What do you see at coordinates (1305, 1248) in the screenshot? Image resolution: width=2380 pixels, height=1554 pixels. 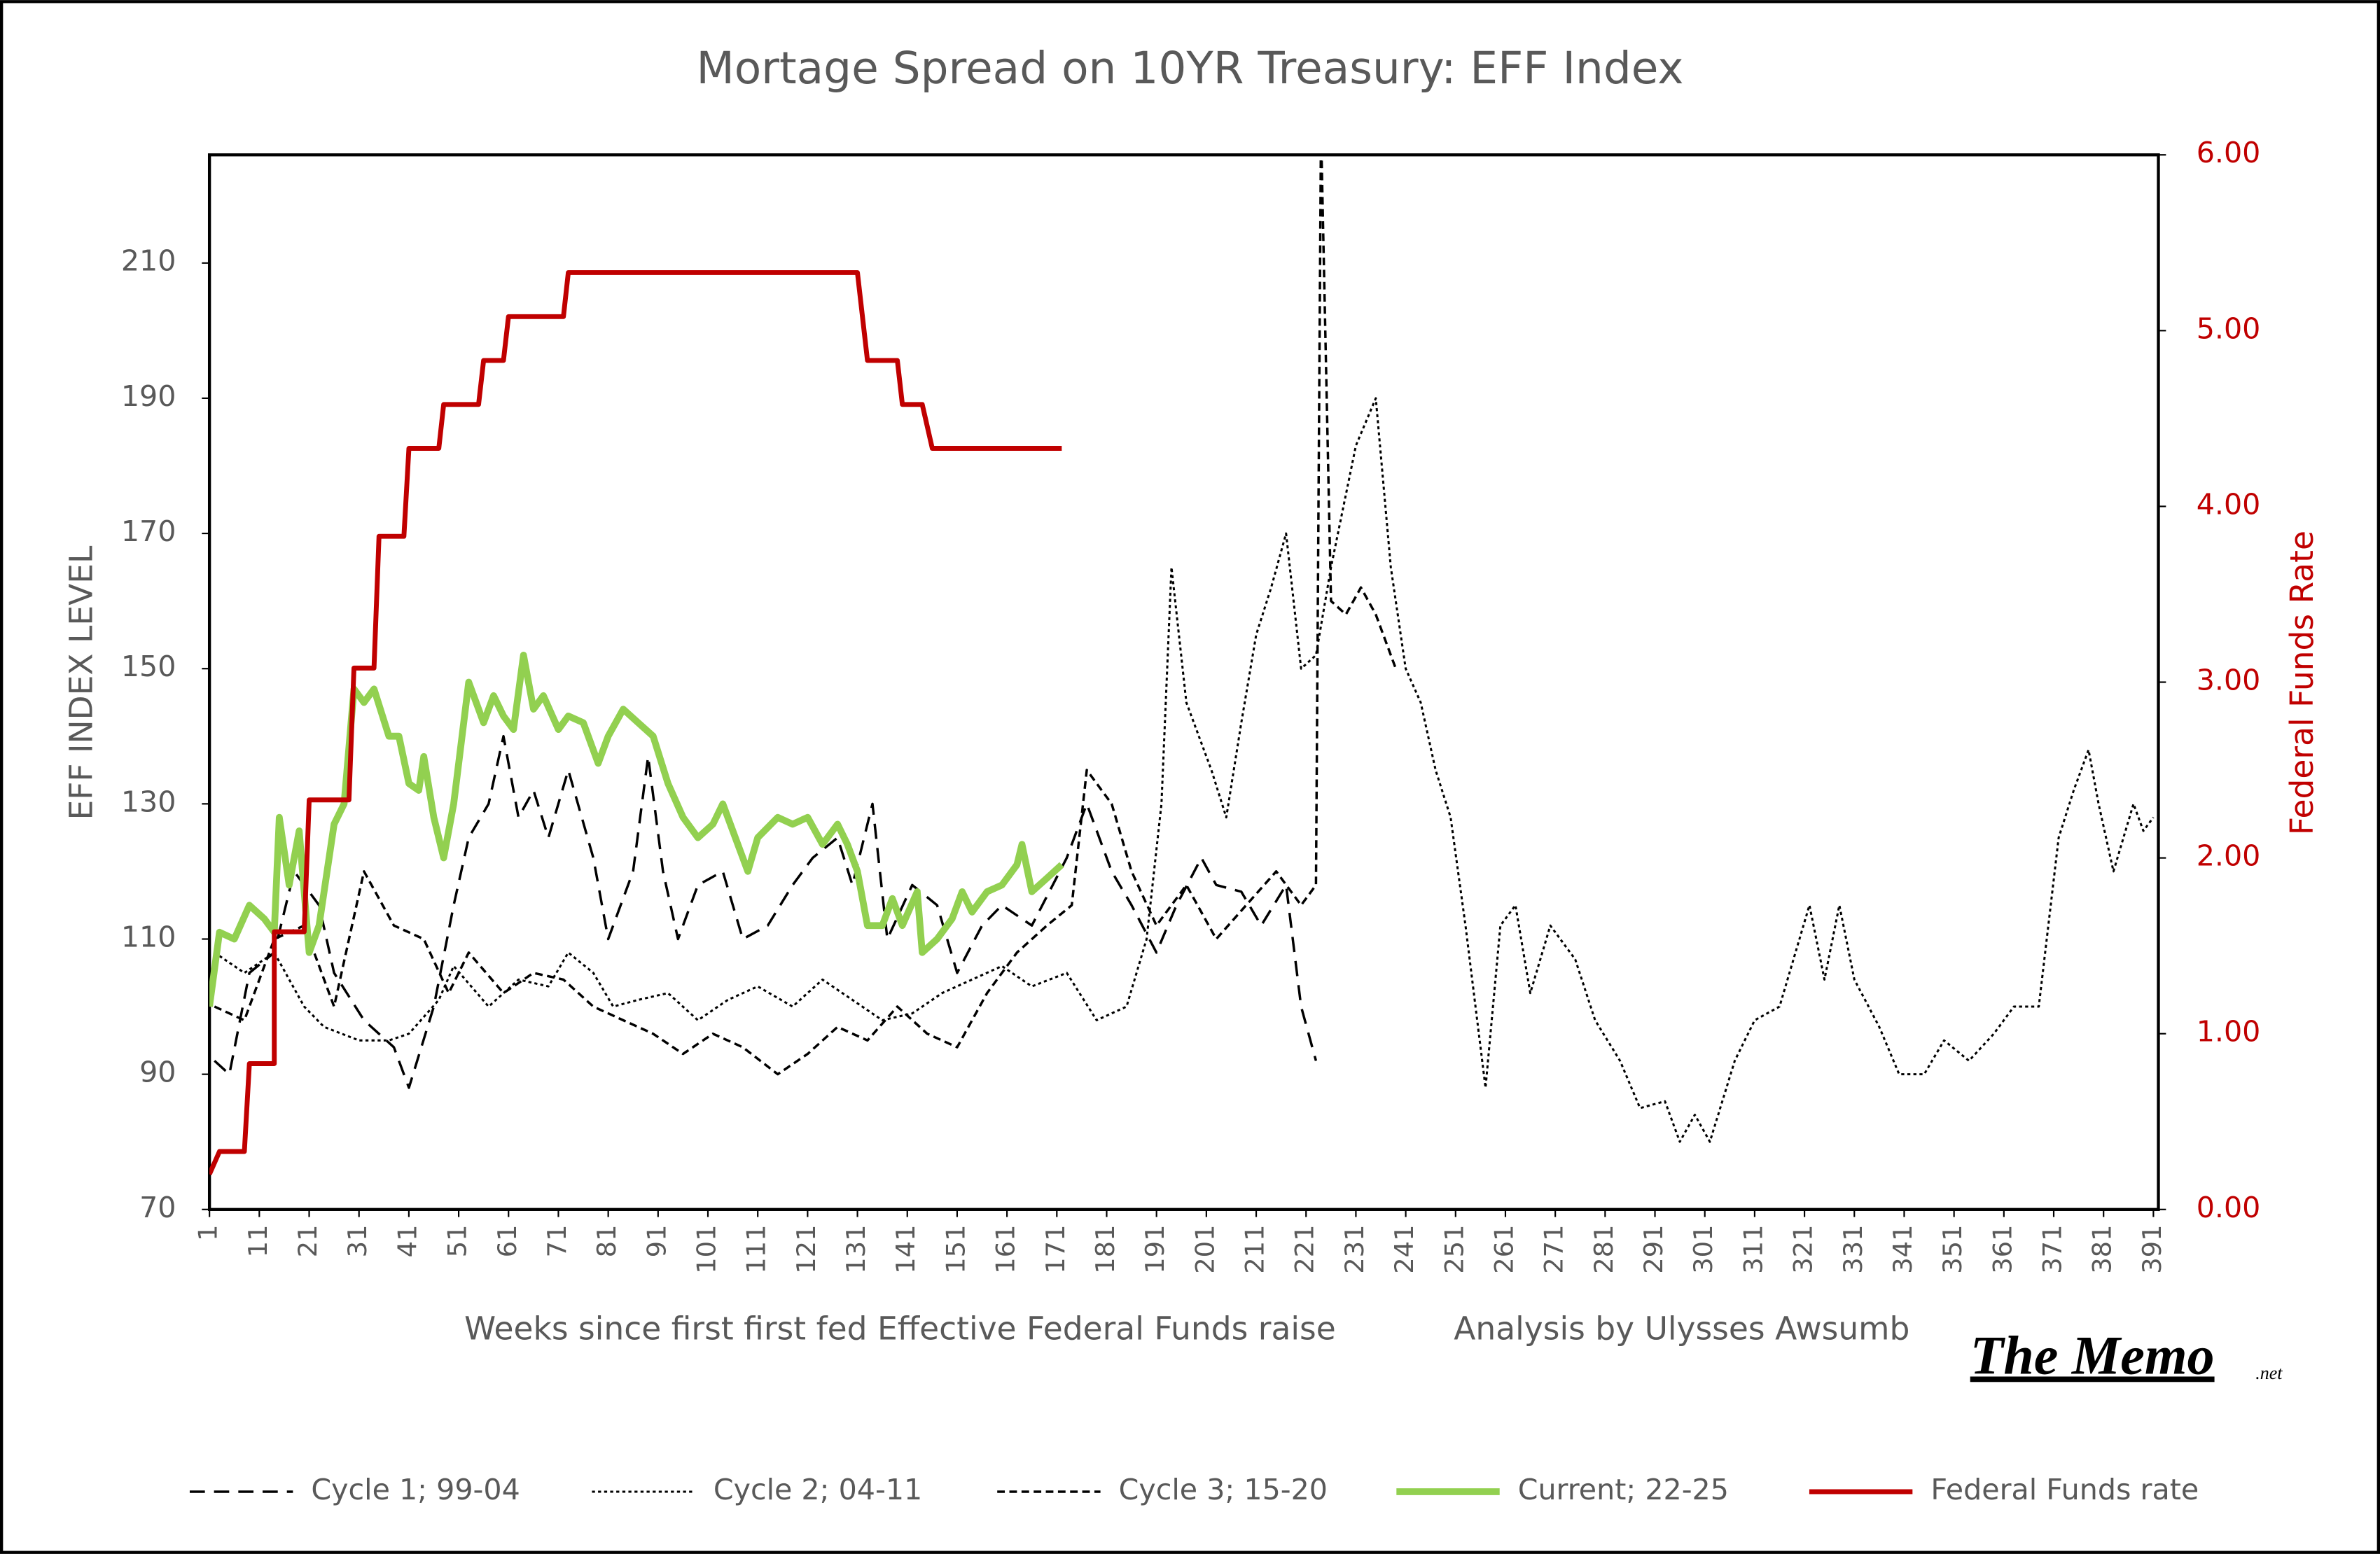 I see `x-tick-label: 221` at bounding box center [1305, 1248].